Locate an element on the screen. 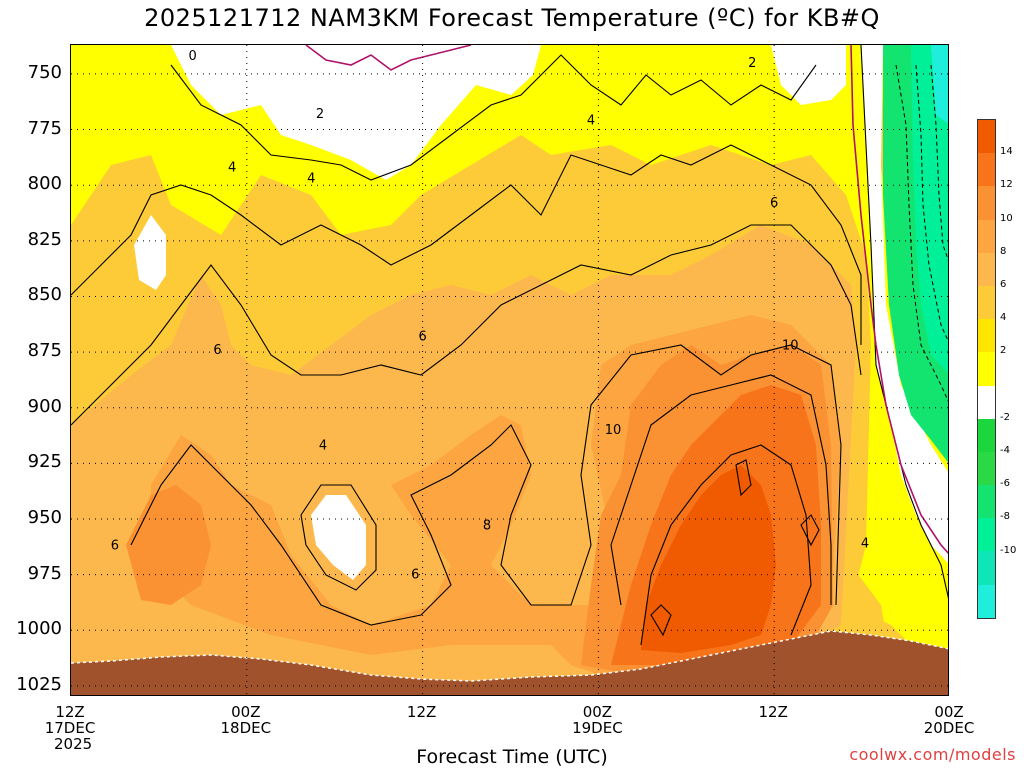  x-tick-label: 00Z 18DEC is located at coordinates (246, 720).